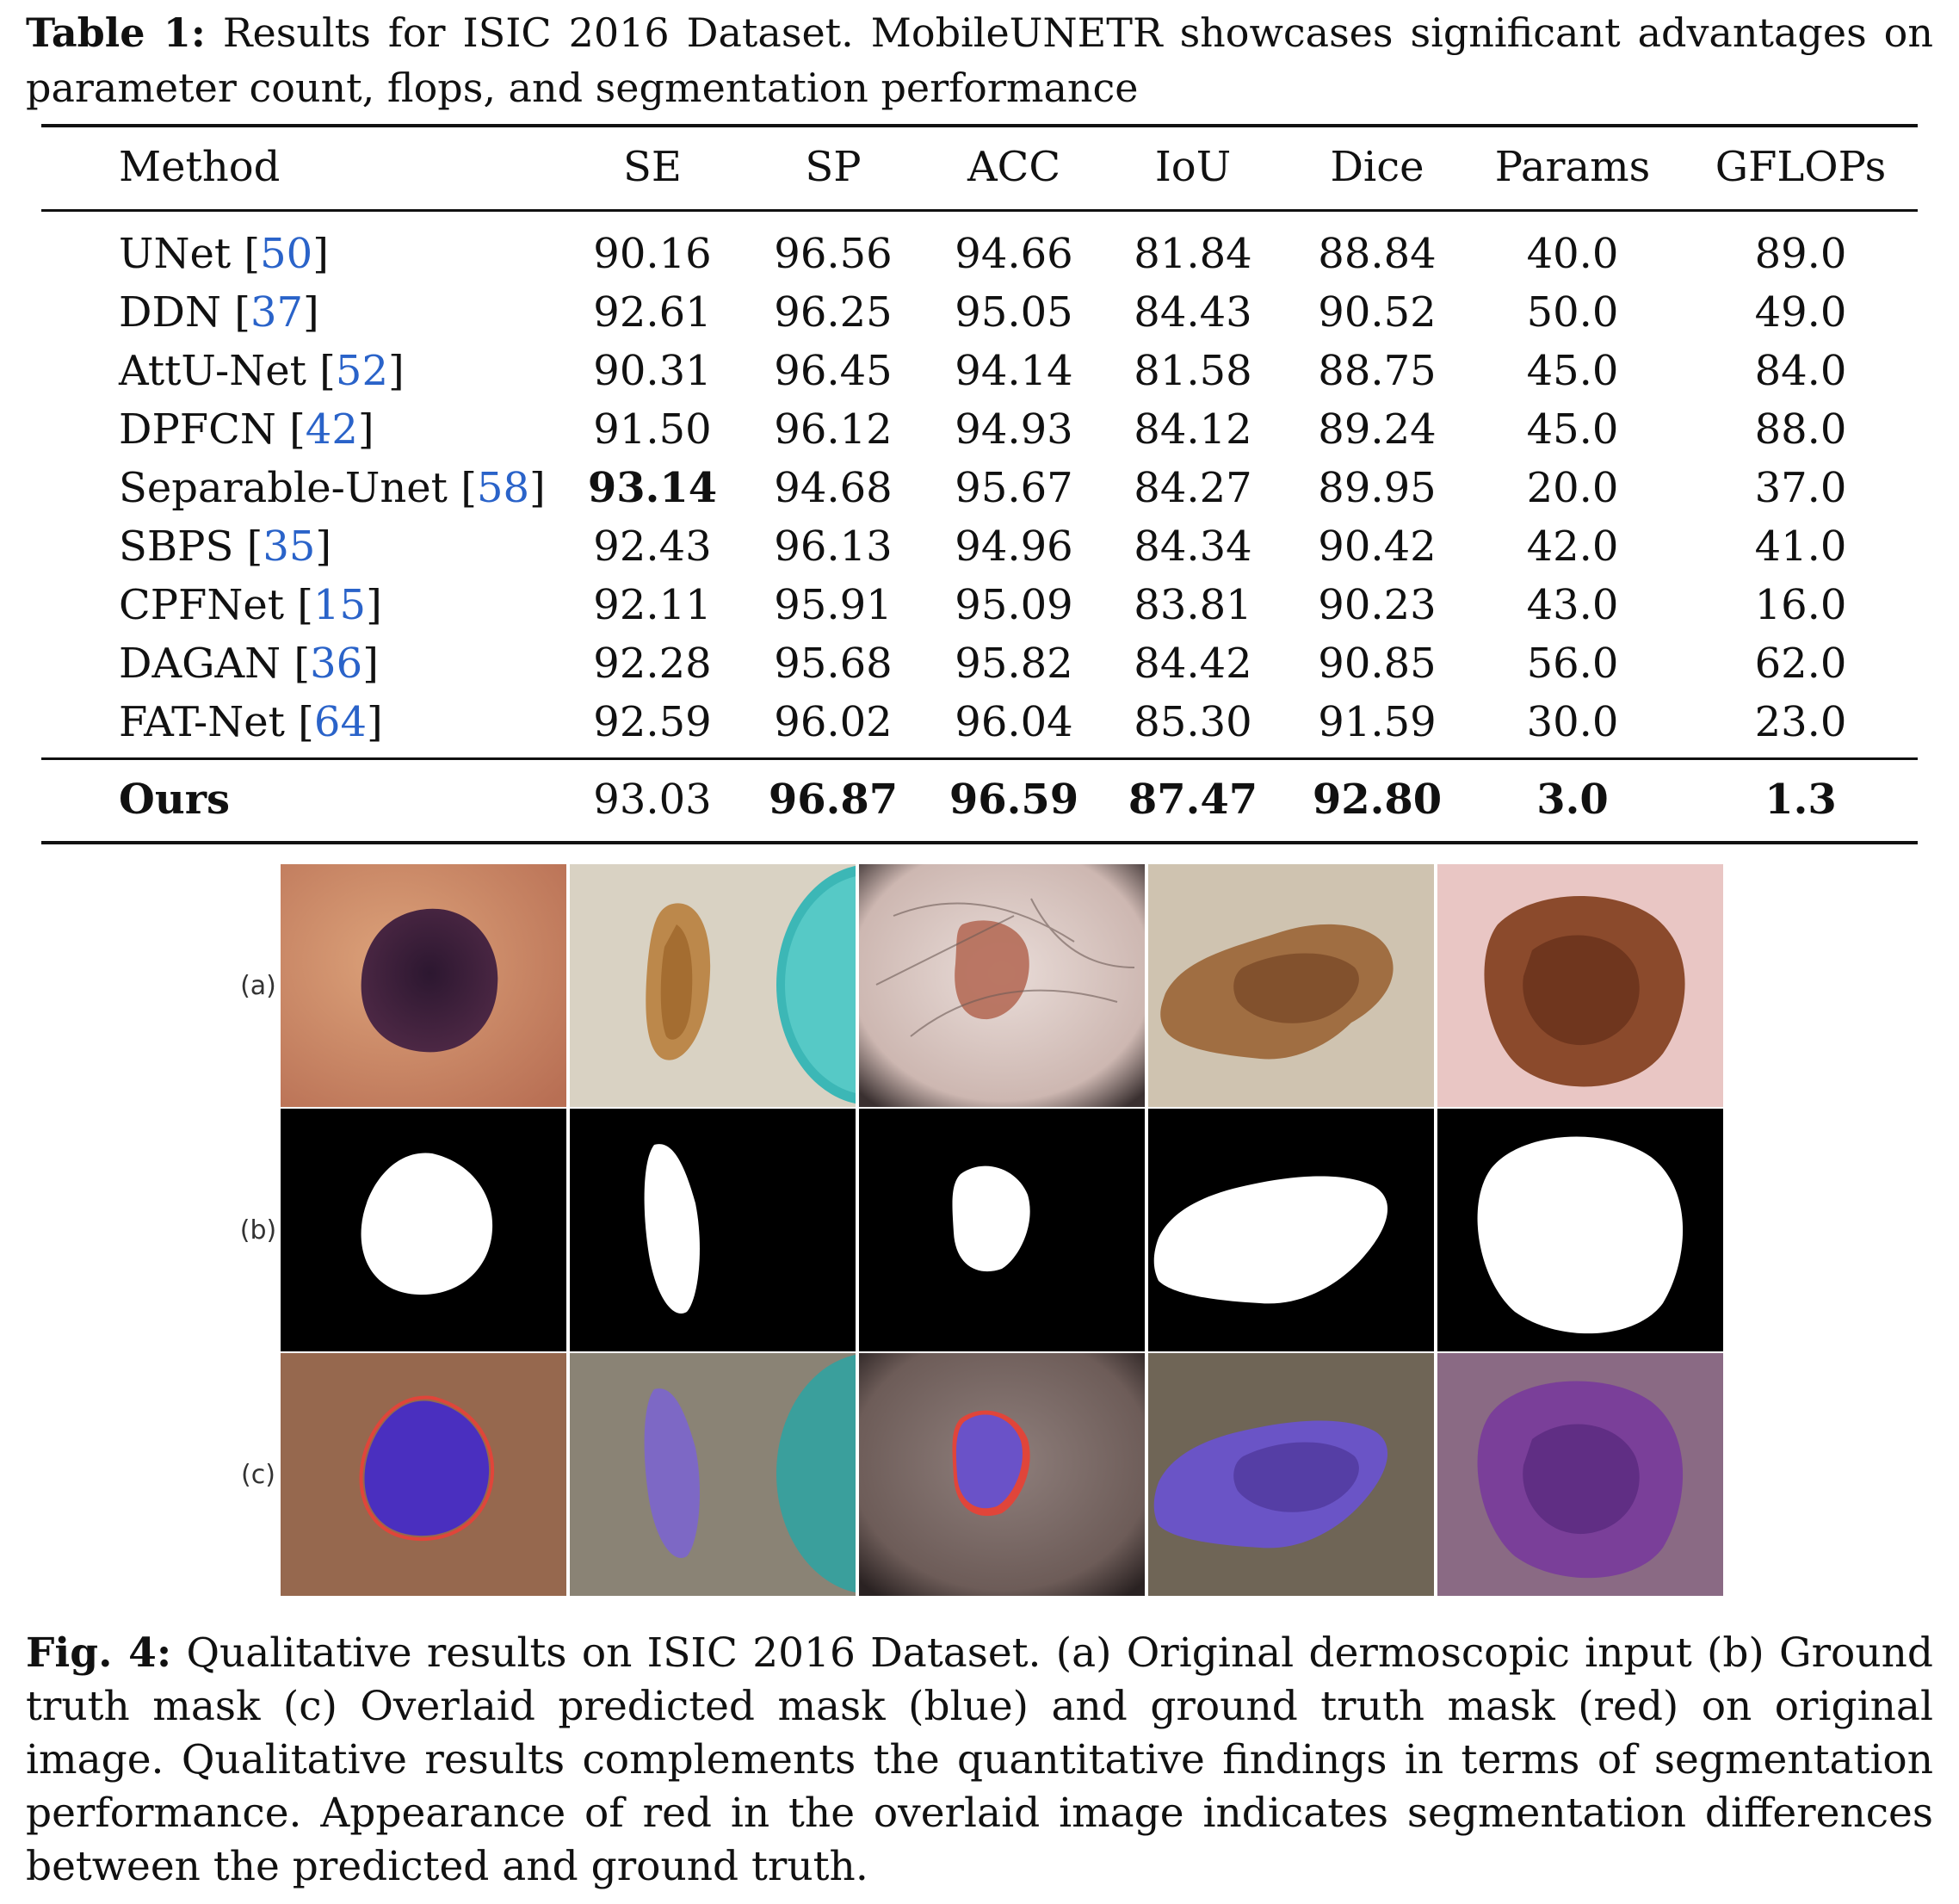 The height and width of the screenshot is (1904, 1959). I want to click on acc-cell: 94.14, so click(1014, 371).